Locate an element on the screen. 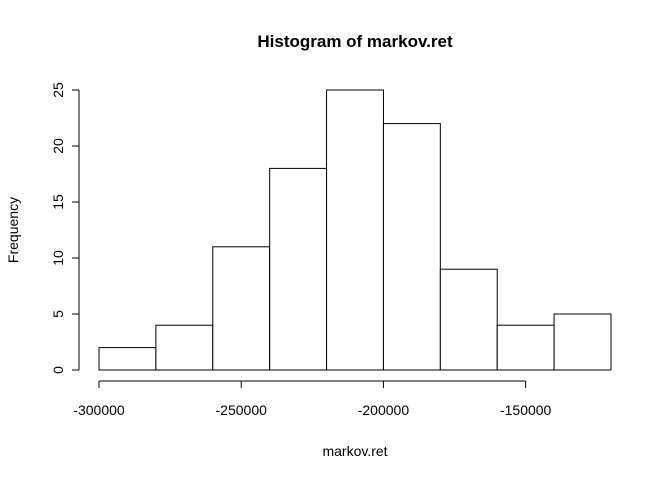 The height and width of the screenshot is (480, 672). x-axis: -300000 -250000 -200000 -150000 is located at coordinates (312, 399).